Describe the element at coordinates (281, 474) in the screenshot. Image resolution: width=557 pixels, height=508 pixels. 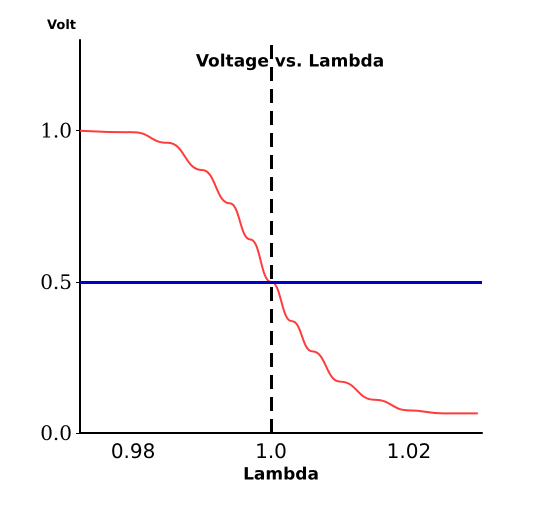
I see `x-axis-title: Lambda` at that location.